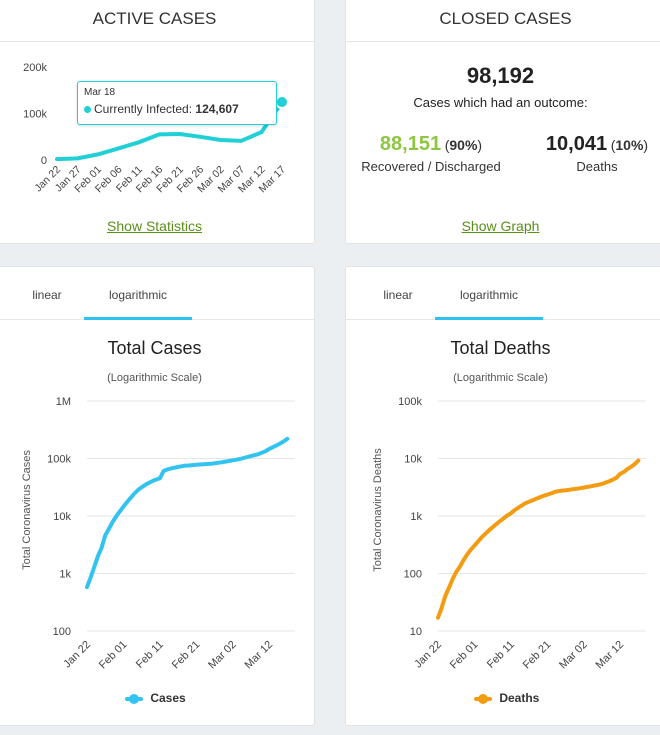 The height and width of the screenshot is (735, 660). What do you see at coordinates (538, 539) in the screenshot?
I see `total-deaths-series-line` at bounding box center [538, 539].